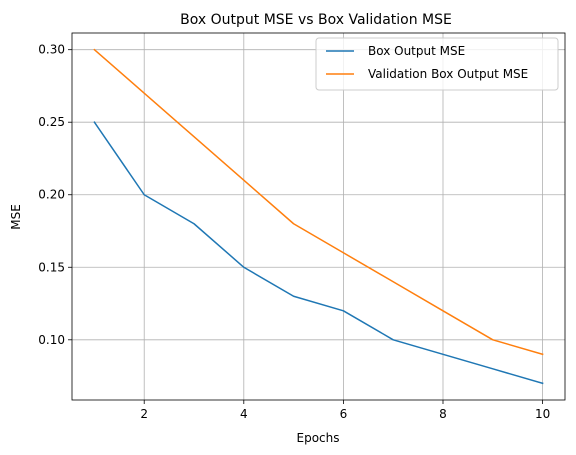 The height and width of the screenshot is (455, 576). Describe the element at coordinates (144, 414) in the screenshot. I see `x-tick-label: 2` at that location.